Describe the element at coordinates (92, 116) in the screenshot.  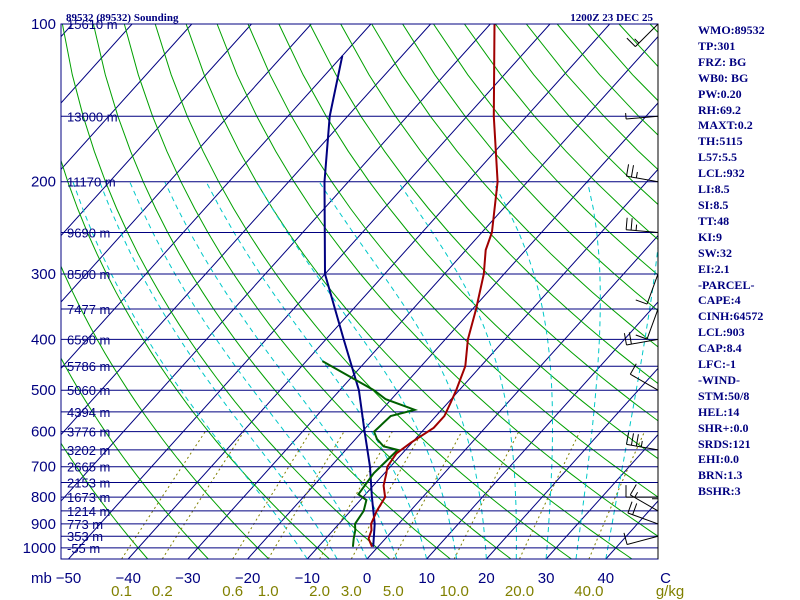
I see `height-label: 13000 m` at that location.